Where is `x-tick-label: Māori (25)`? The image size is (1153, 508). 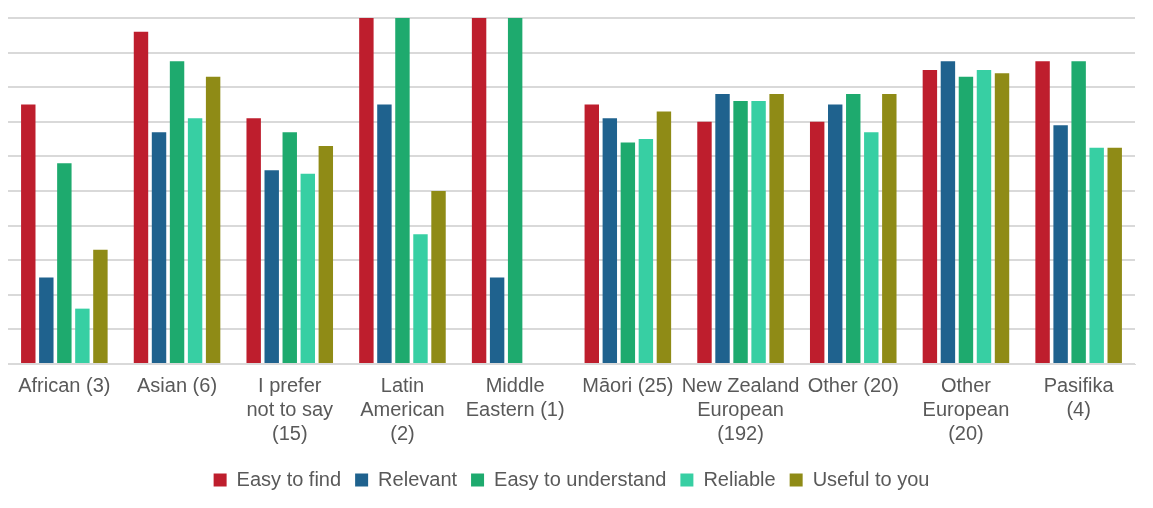
x-tick-label: Māori (25) is located at coordinates (628, 384).